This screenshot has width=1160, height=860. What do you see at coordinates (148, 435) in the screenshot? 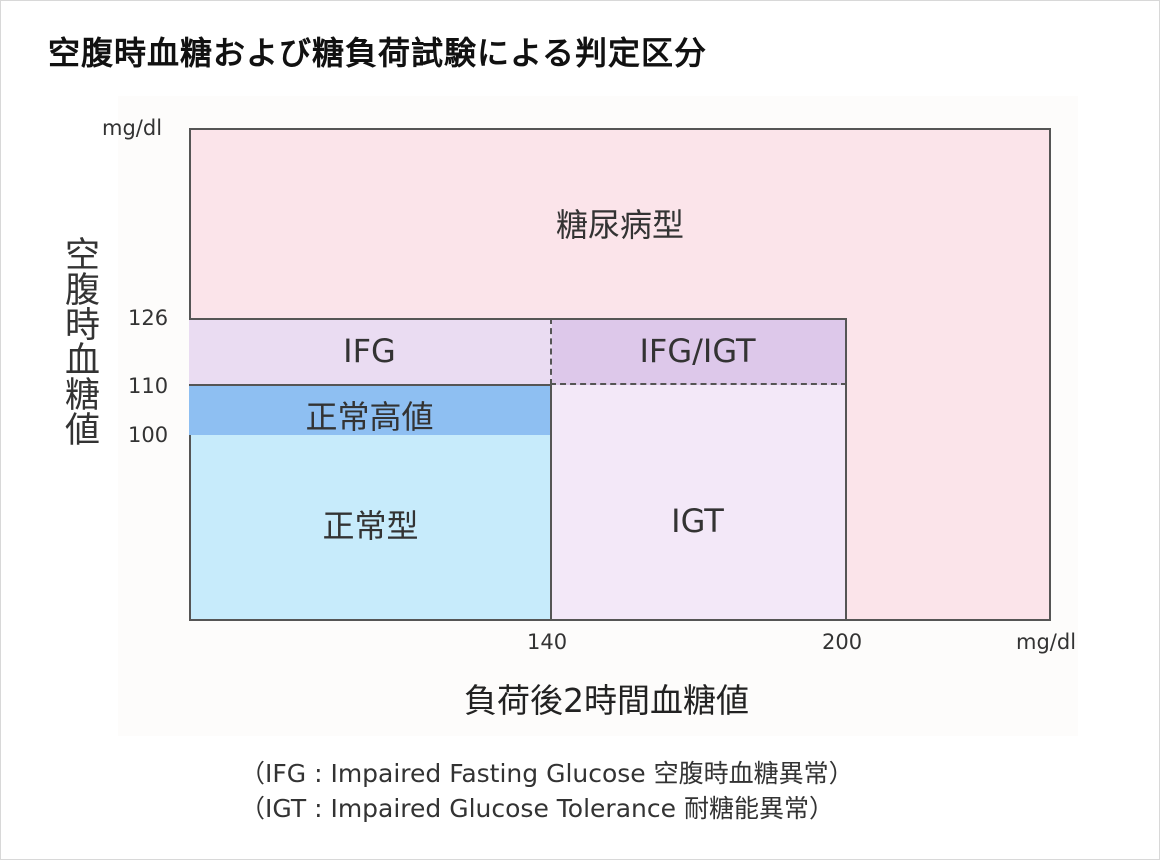
I see `y-tick-100: 100` at bounding box center [148, 435].